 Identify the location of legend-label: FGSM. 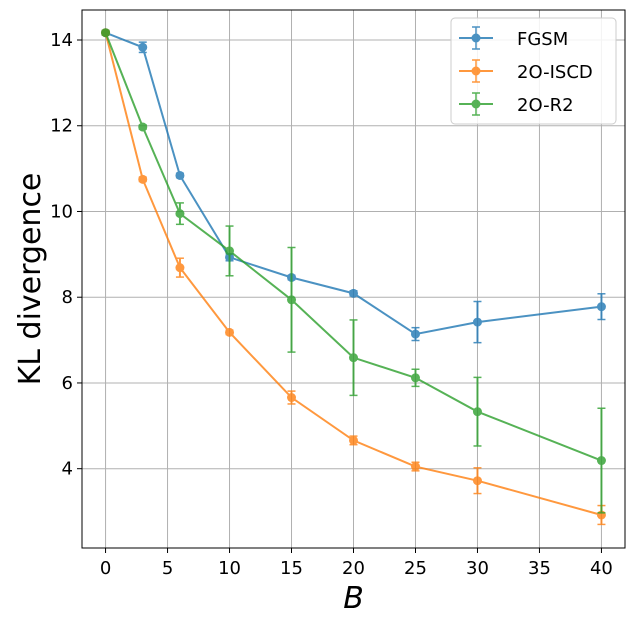
(542, 39).